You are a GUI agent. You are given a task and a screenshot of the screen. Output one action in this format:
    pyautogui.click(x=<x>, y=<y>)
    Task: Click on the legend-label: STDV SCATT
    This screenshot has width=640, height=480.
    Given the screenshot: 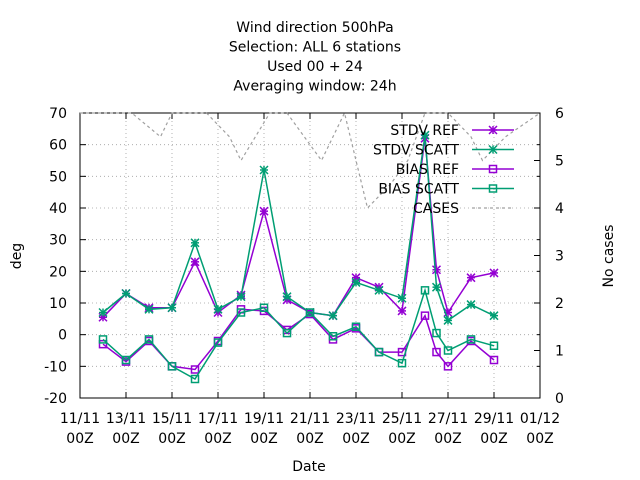 What is the action you would take?
    pyautogui.click(x=416, y=151)
    